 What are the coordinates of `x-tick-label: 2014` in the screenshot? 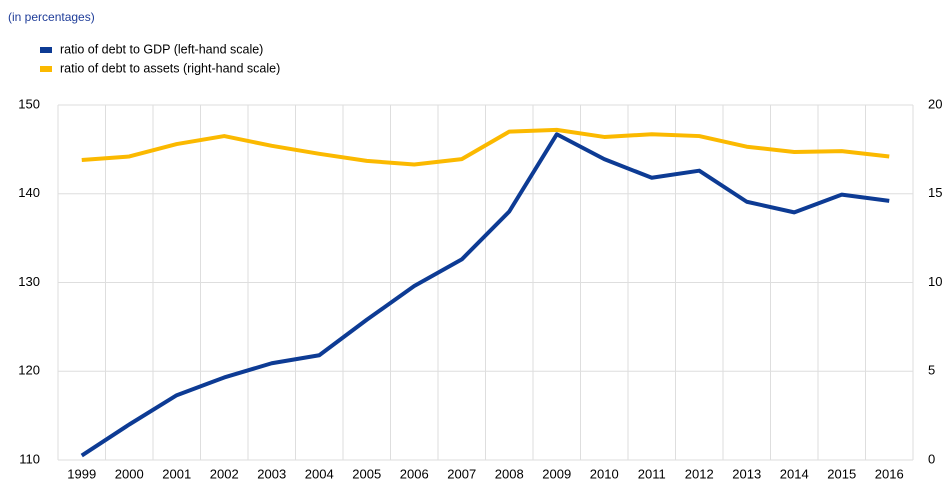 It's located at (794, 473).